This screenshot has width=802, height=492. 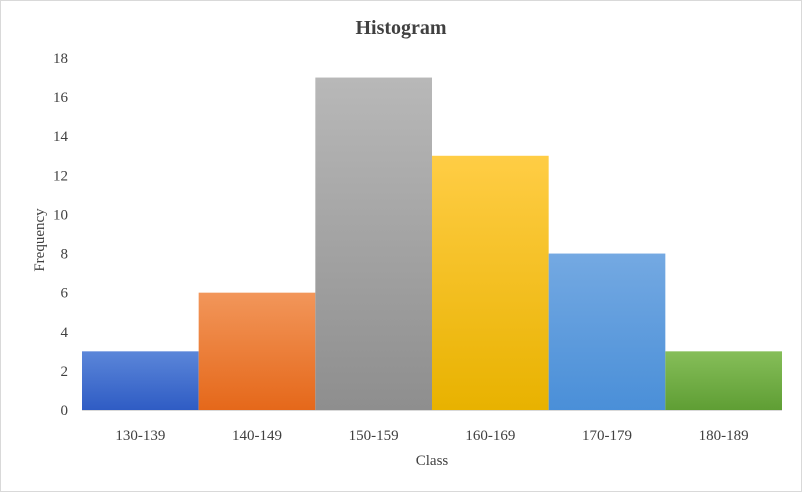 What do you see at coordinates (65, 294) in the screenshot?
I see `y-tick-label: 6` at bounding box center [65, 294].